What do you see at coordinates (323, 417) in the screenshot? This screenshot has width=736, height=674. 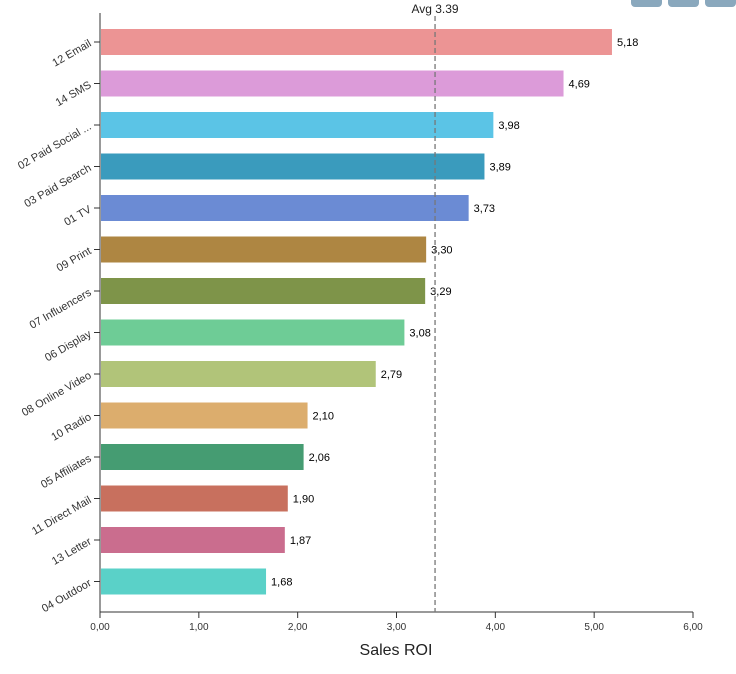 I see `data-label: 2,10` at bounding box center [323, 417].